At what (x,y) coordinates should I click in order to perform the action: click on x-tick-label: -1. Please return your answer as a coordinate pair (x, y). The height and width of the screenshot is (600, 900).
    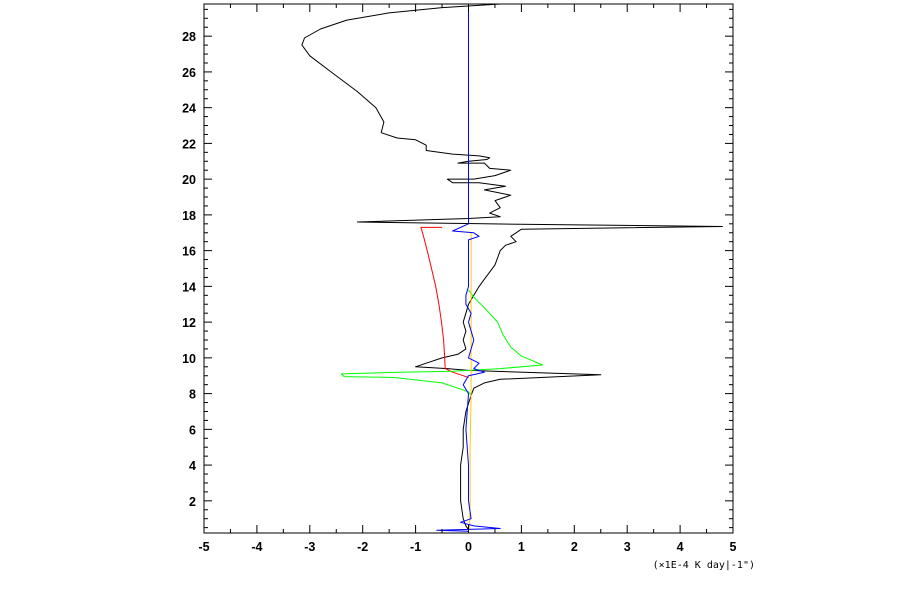
    Looking at the image, I should click on (415, 547).